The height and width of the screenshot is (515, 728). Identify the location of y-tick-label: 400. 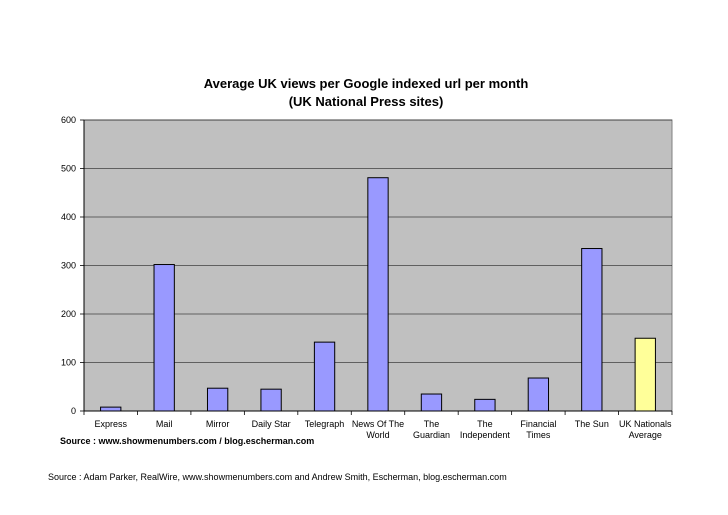
(68, 217).